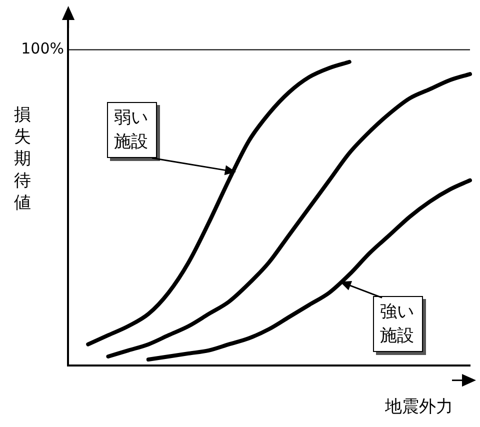 This screenshot has width=480, height=427. Describe the element at coordinates (419, 407) in the screenshot. I see `x-axis-title: 地震外力` at that location.